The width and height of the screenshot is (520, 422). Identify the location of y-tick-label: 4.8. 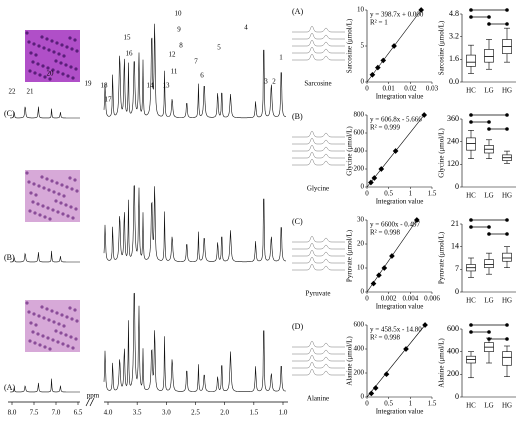
(454, 13).